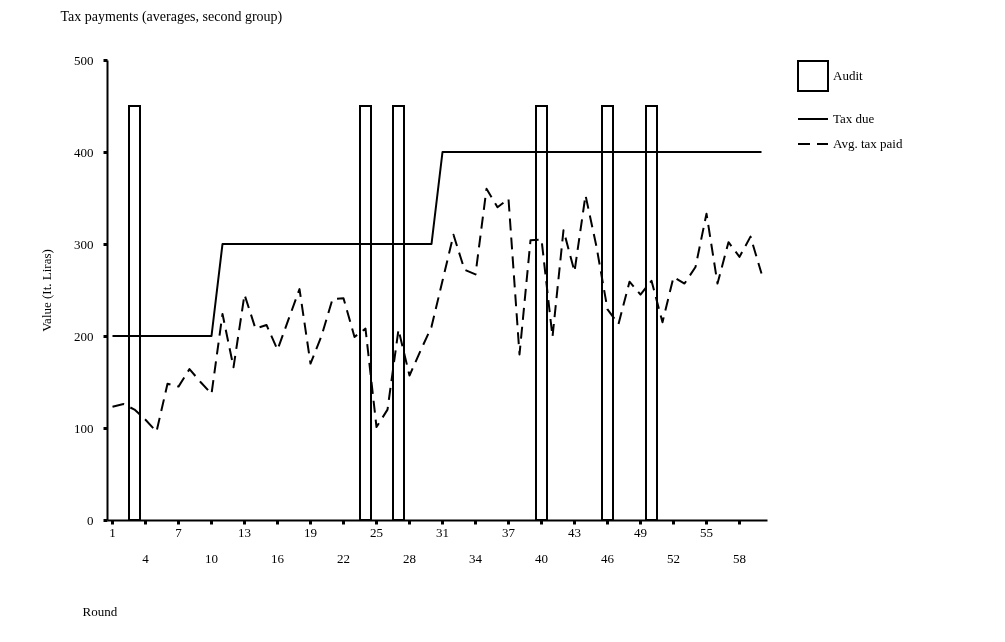 The image size is (1005, 642). Describe the element at coordinates (100, 611) in the screenshot. I see `x-axis-title: Round` at that location.